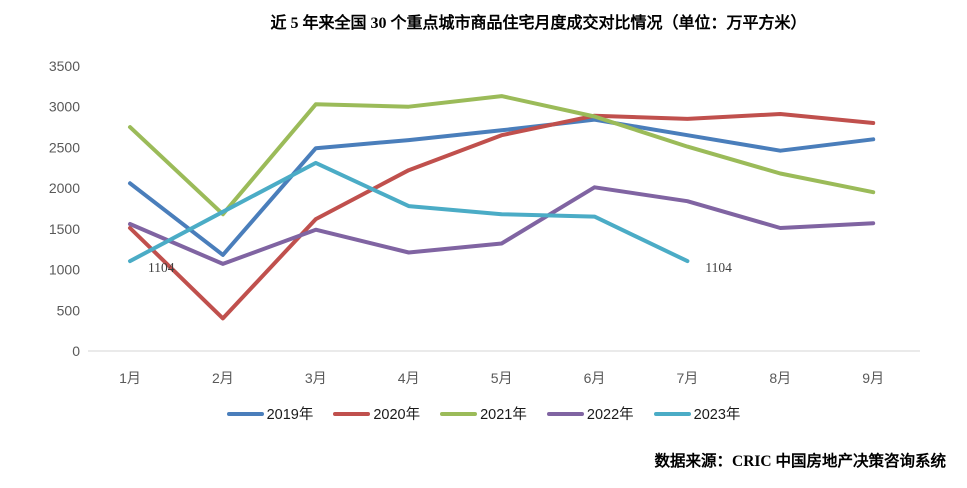 This screenshot has height=488, width=967. I want to click on legend-item-2019年: 2019年, so click(270, 413).